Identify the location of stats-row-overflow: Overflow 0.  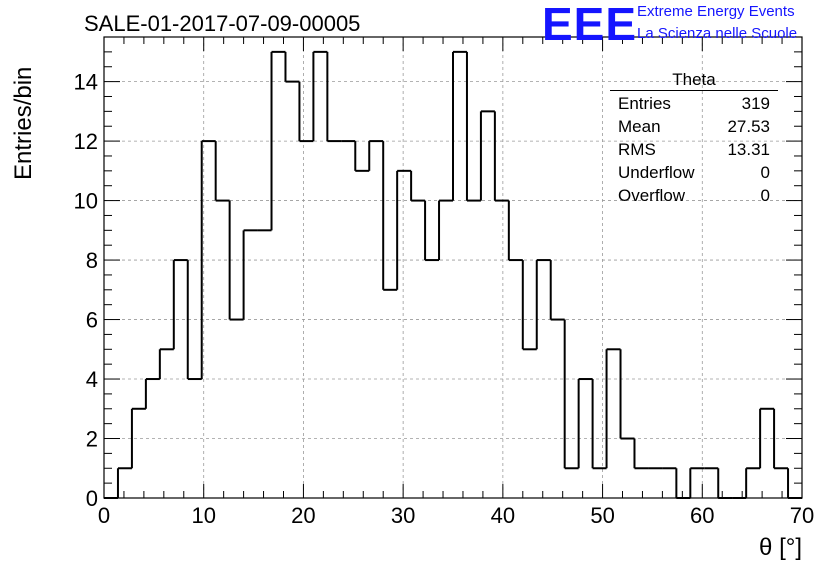
(694, 195).